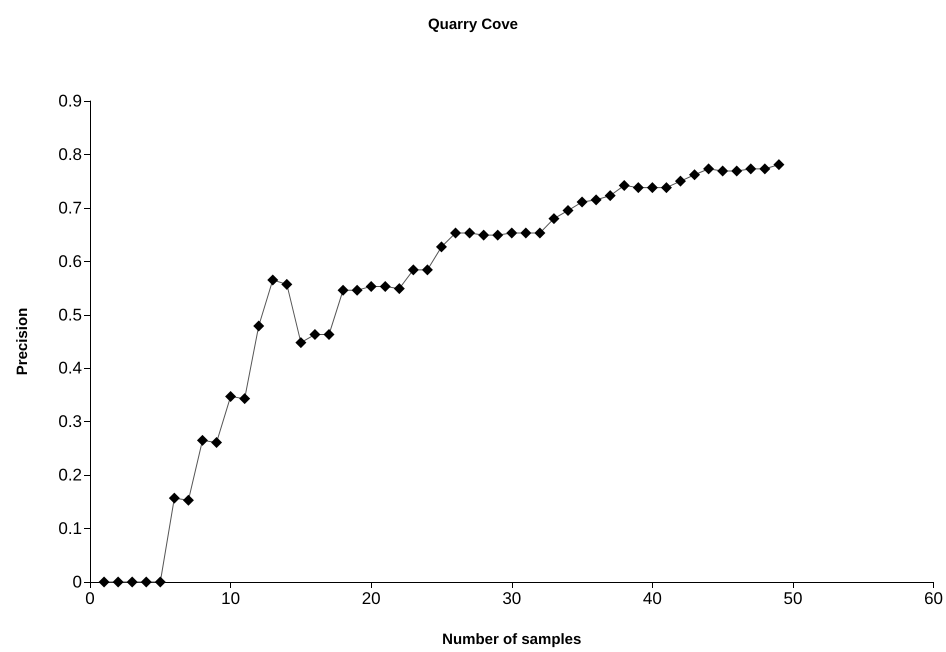 The height and width of the screenshot is (652, 946). What do you see at coordinates (70, 154) in the screenshot?
I see `y-tick-label: 0.8` at bounding box center [70, 154].